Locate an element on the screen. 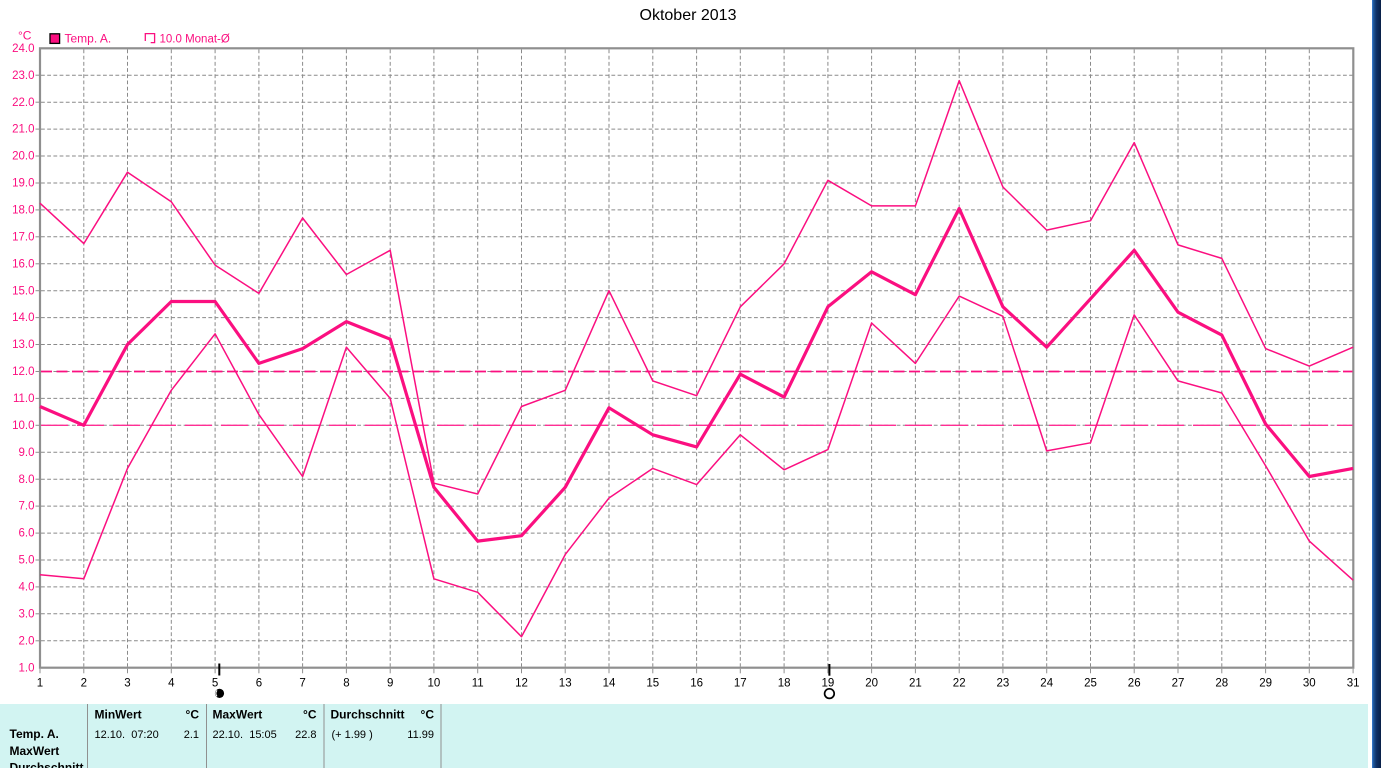  svg-text: 22.0 is located at coordinates (23, 103).